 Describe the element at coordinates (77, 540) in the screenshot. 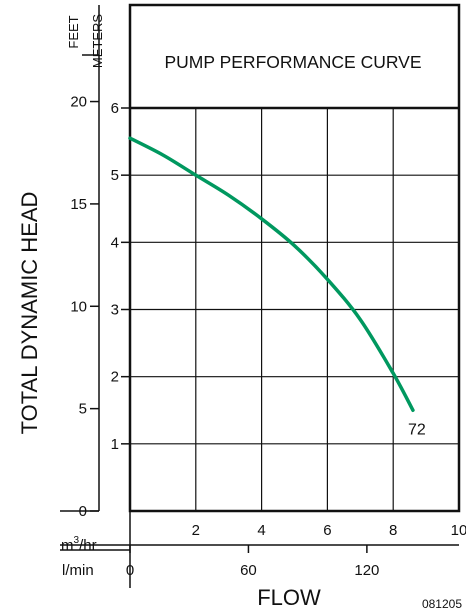

I see `m3hr-unit-sup: 3` at that location.